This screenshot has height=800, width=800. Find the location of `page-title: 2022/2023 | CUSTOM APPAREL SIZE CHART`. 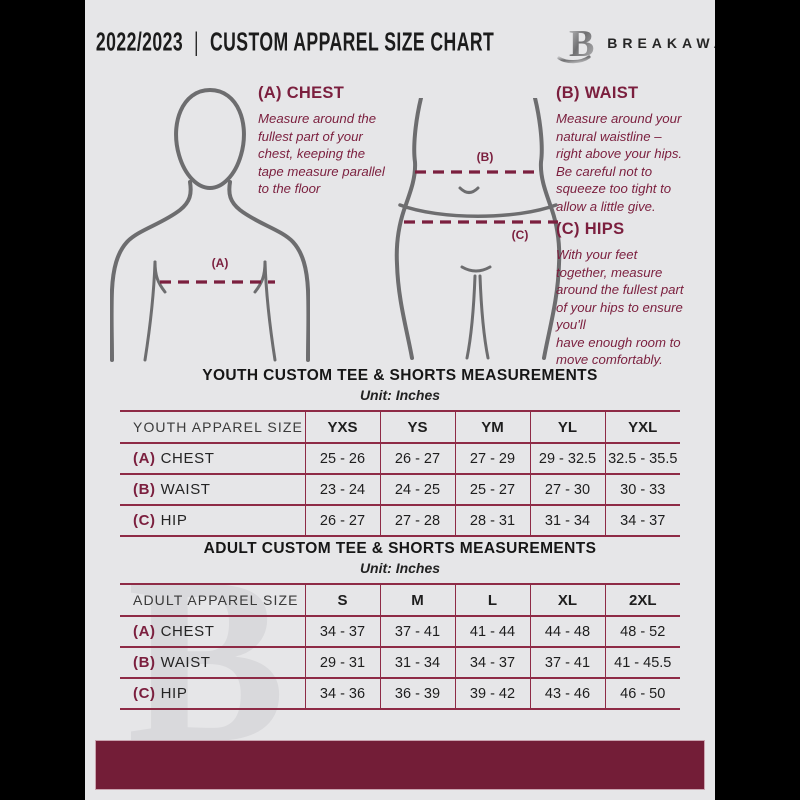

page-title: 2022/2023 | CUSTOM APPAREL SIZE CHART is located at coordinates (295, 42).